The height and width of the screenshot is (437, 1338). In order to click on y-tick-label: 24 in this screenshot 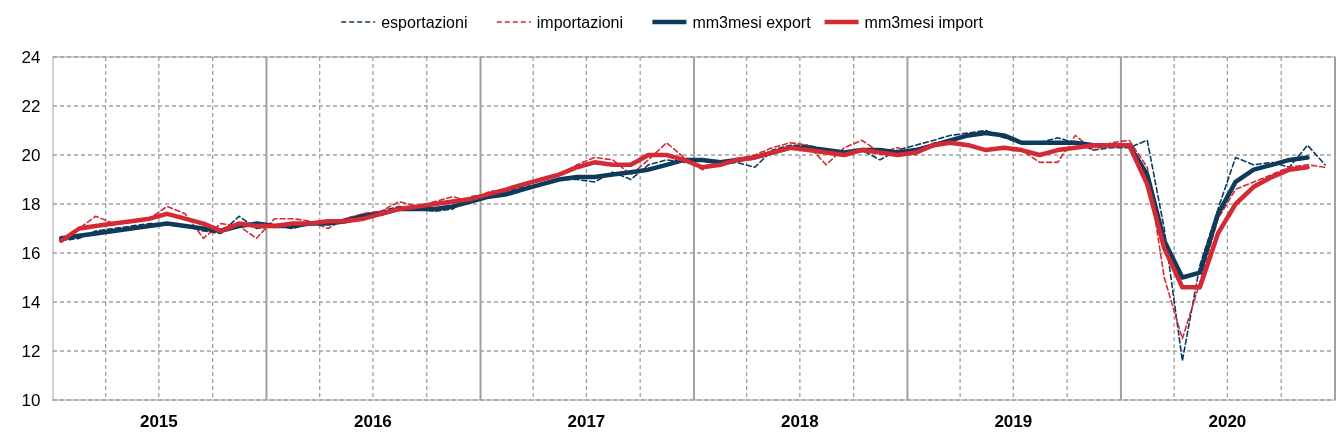, I will do `click(31, 57)`.